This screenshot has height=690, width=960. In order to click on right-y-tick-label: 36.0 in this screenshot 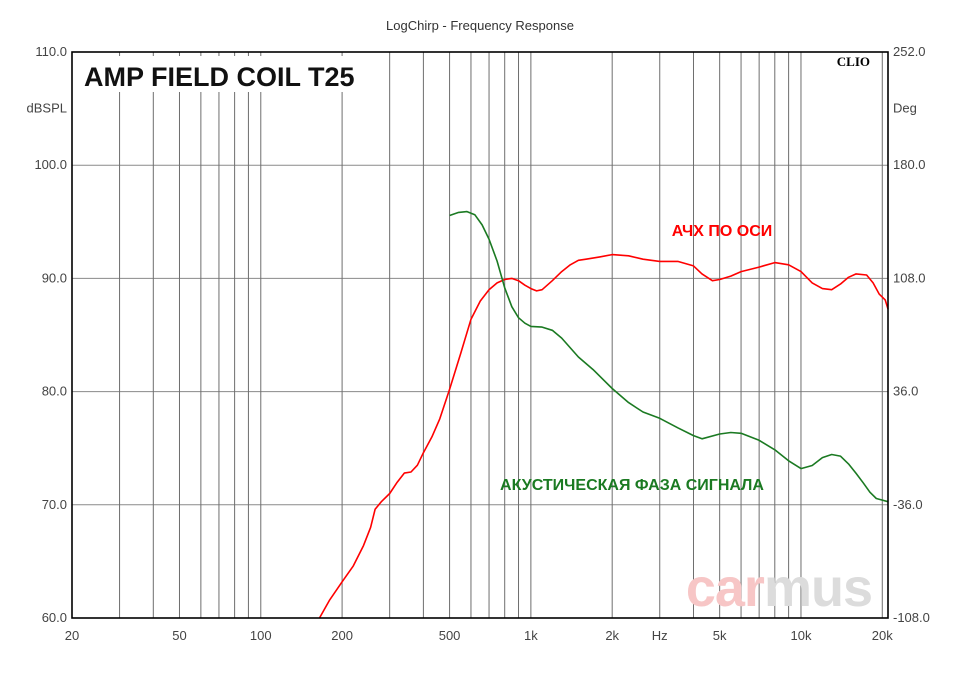, I will do `click(905, 391)`.